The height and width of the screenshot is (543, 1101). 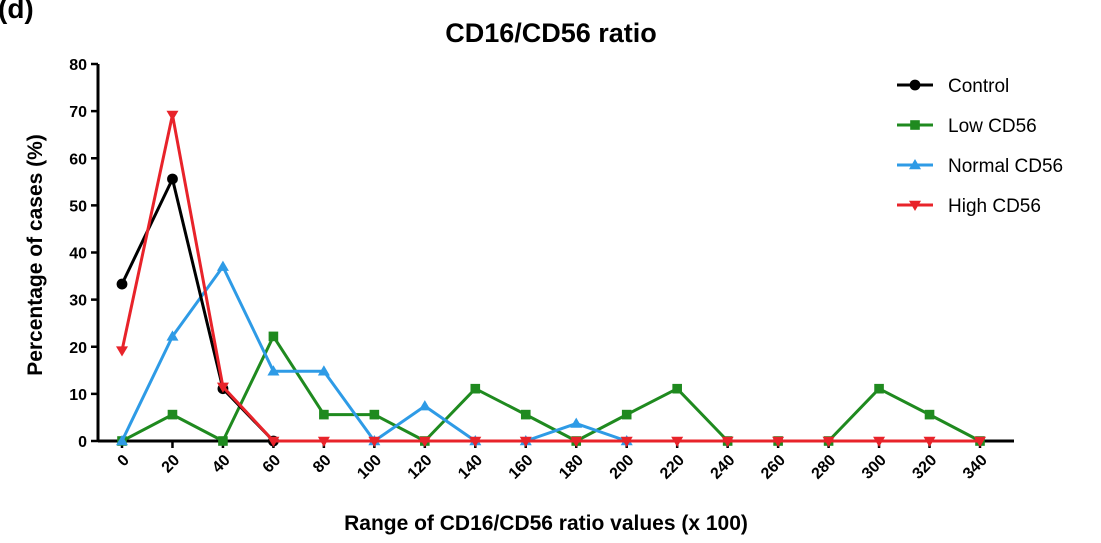 I want to click on y-tick-label: 80, so click(x=78, y=65).